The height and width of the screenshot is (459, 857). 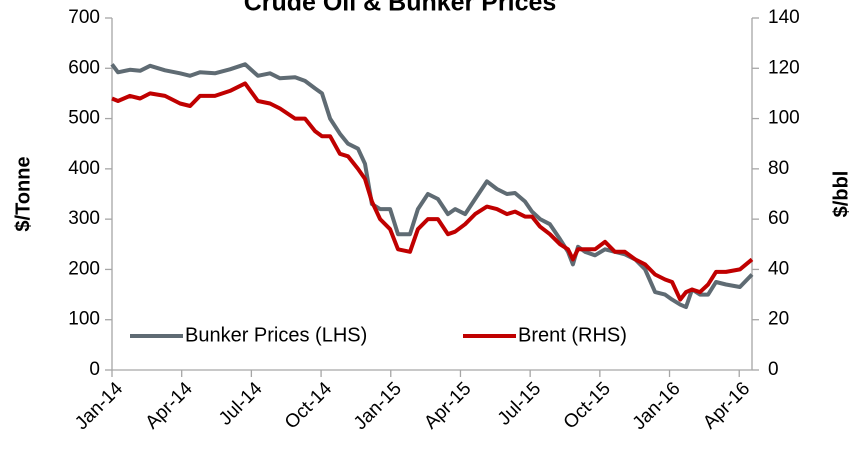 I want to click on x-tick-label: Jan-16, so click(x=657, y=406).